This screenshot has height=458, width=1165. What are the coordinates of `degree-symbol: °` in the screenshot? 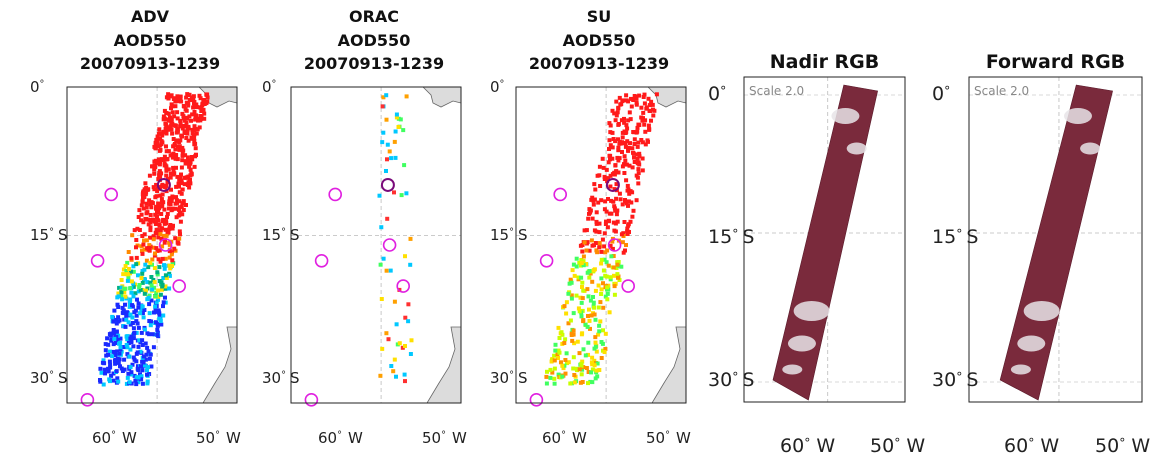 It's located at (511, 375).